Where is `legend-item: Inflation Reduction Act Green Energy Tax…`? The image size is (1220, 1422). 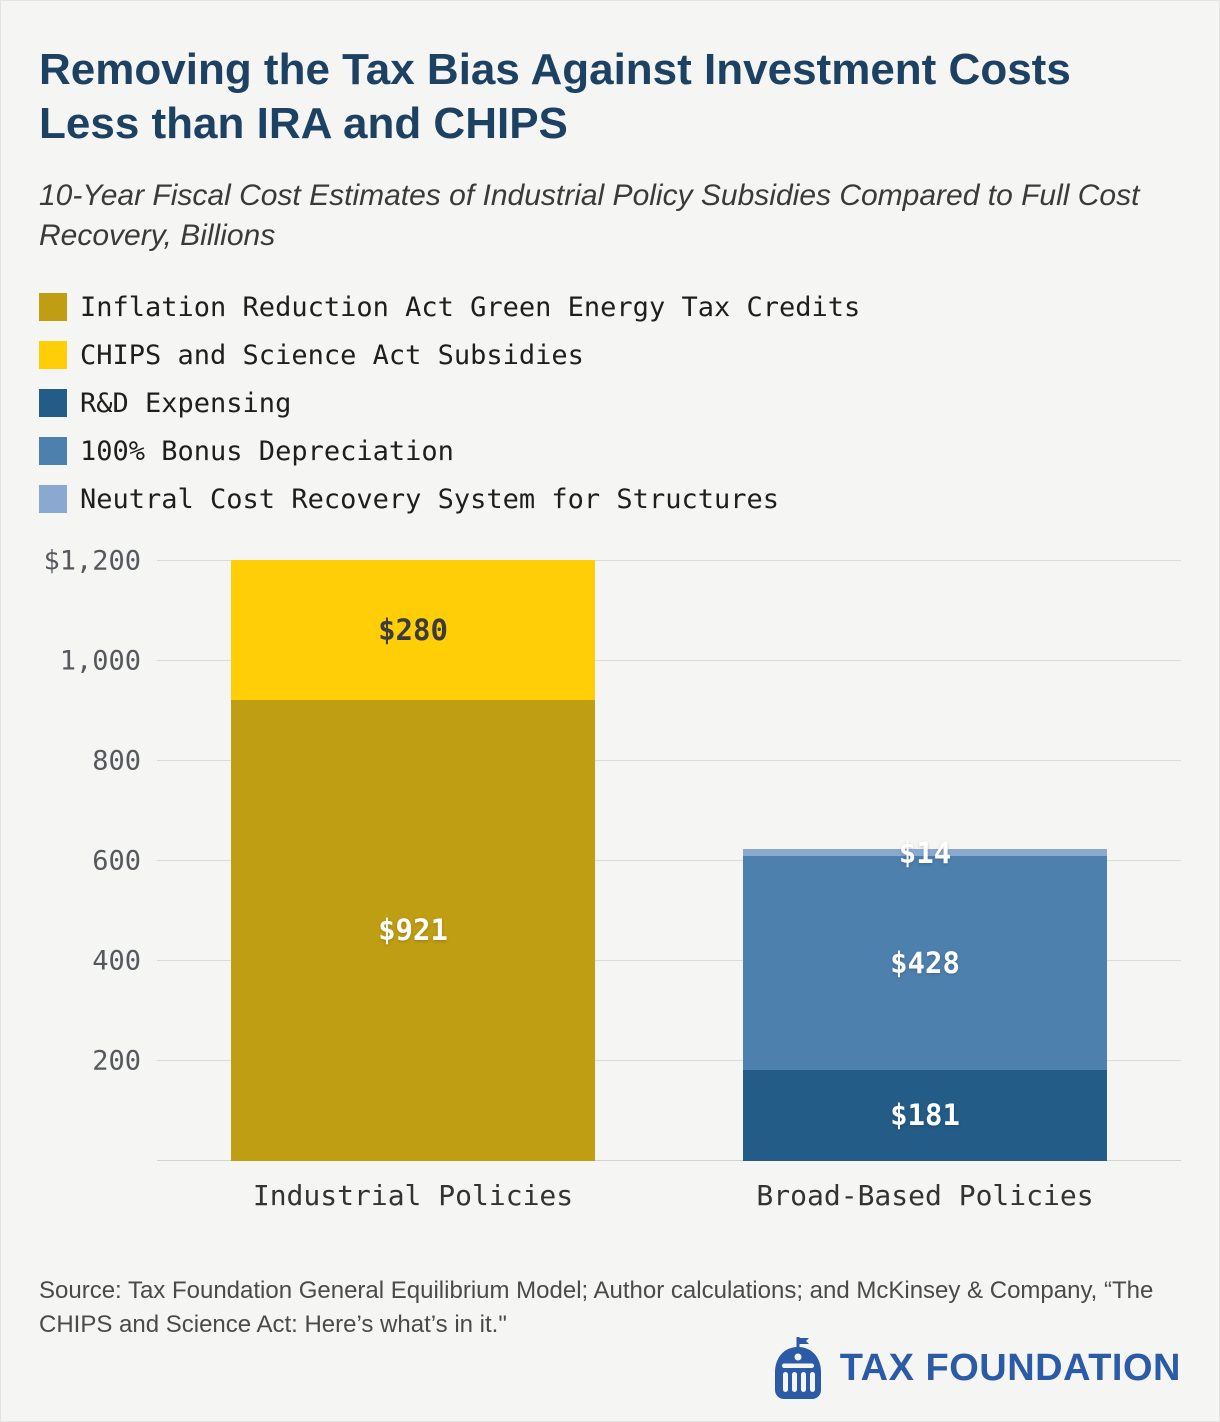 legend-item: Inflation Reduction Act Green Energy Tax… is located at coordinates (610, 307).